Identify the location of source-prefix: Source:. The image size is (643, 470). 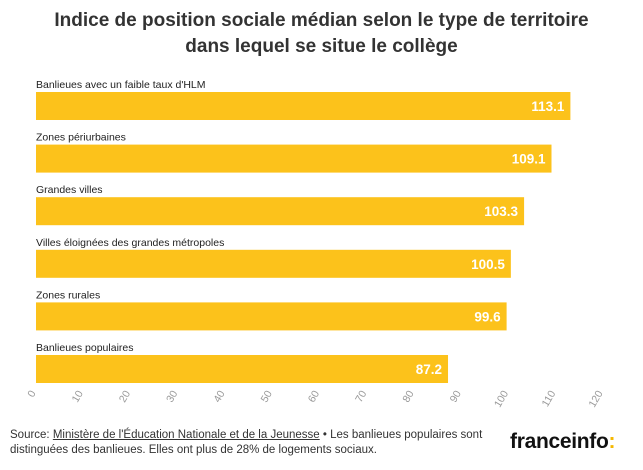
(31, 435).